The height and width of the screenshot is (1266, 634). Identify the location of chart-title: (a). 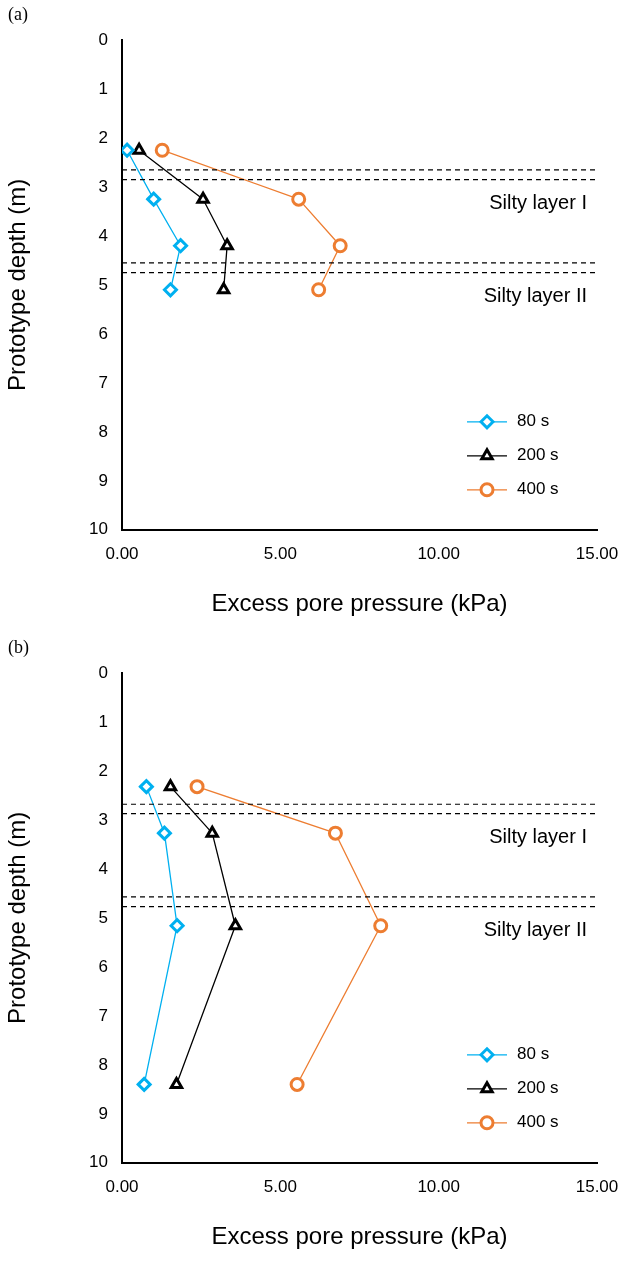
(18, 14).